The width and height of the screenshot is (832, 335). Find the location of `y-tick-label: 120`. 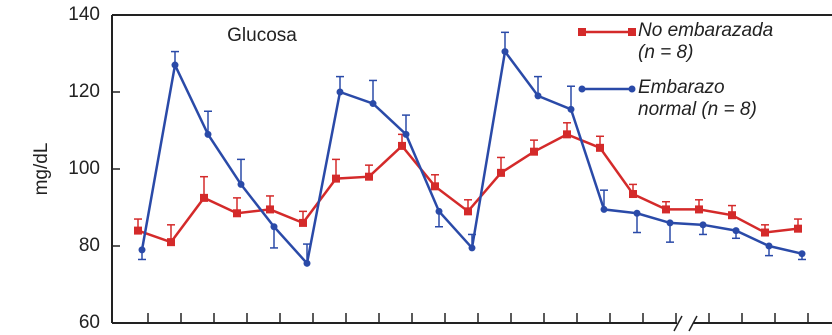

y-tick-label: 120 is located at coordinates (84, 91).